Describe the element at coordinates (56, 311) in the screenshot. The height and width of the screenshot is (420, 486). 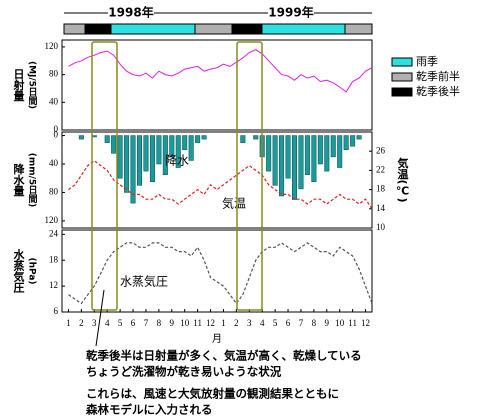
I see `y-tick-label: 6` at that location.